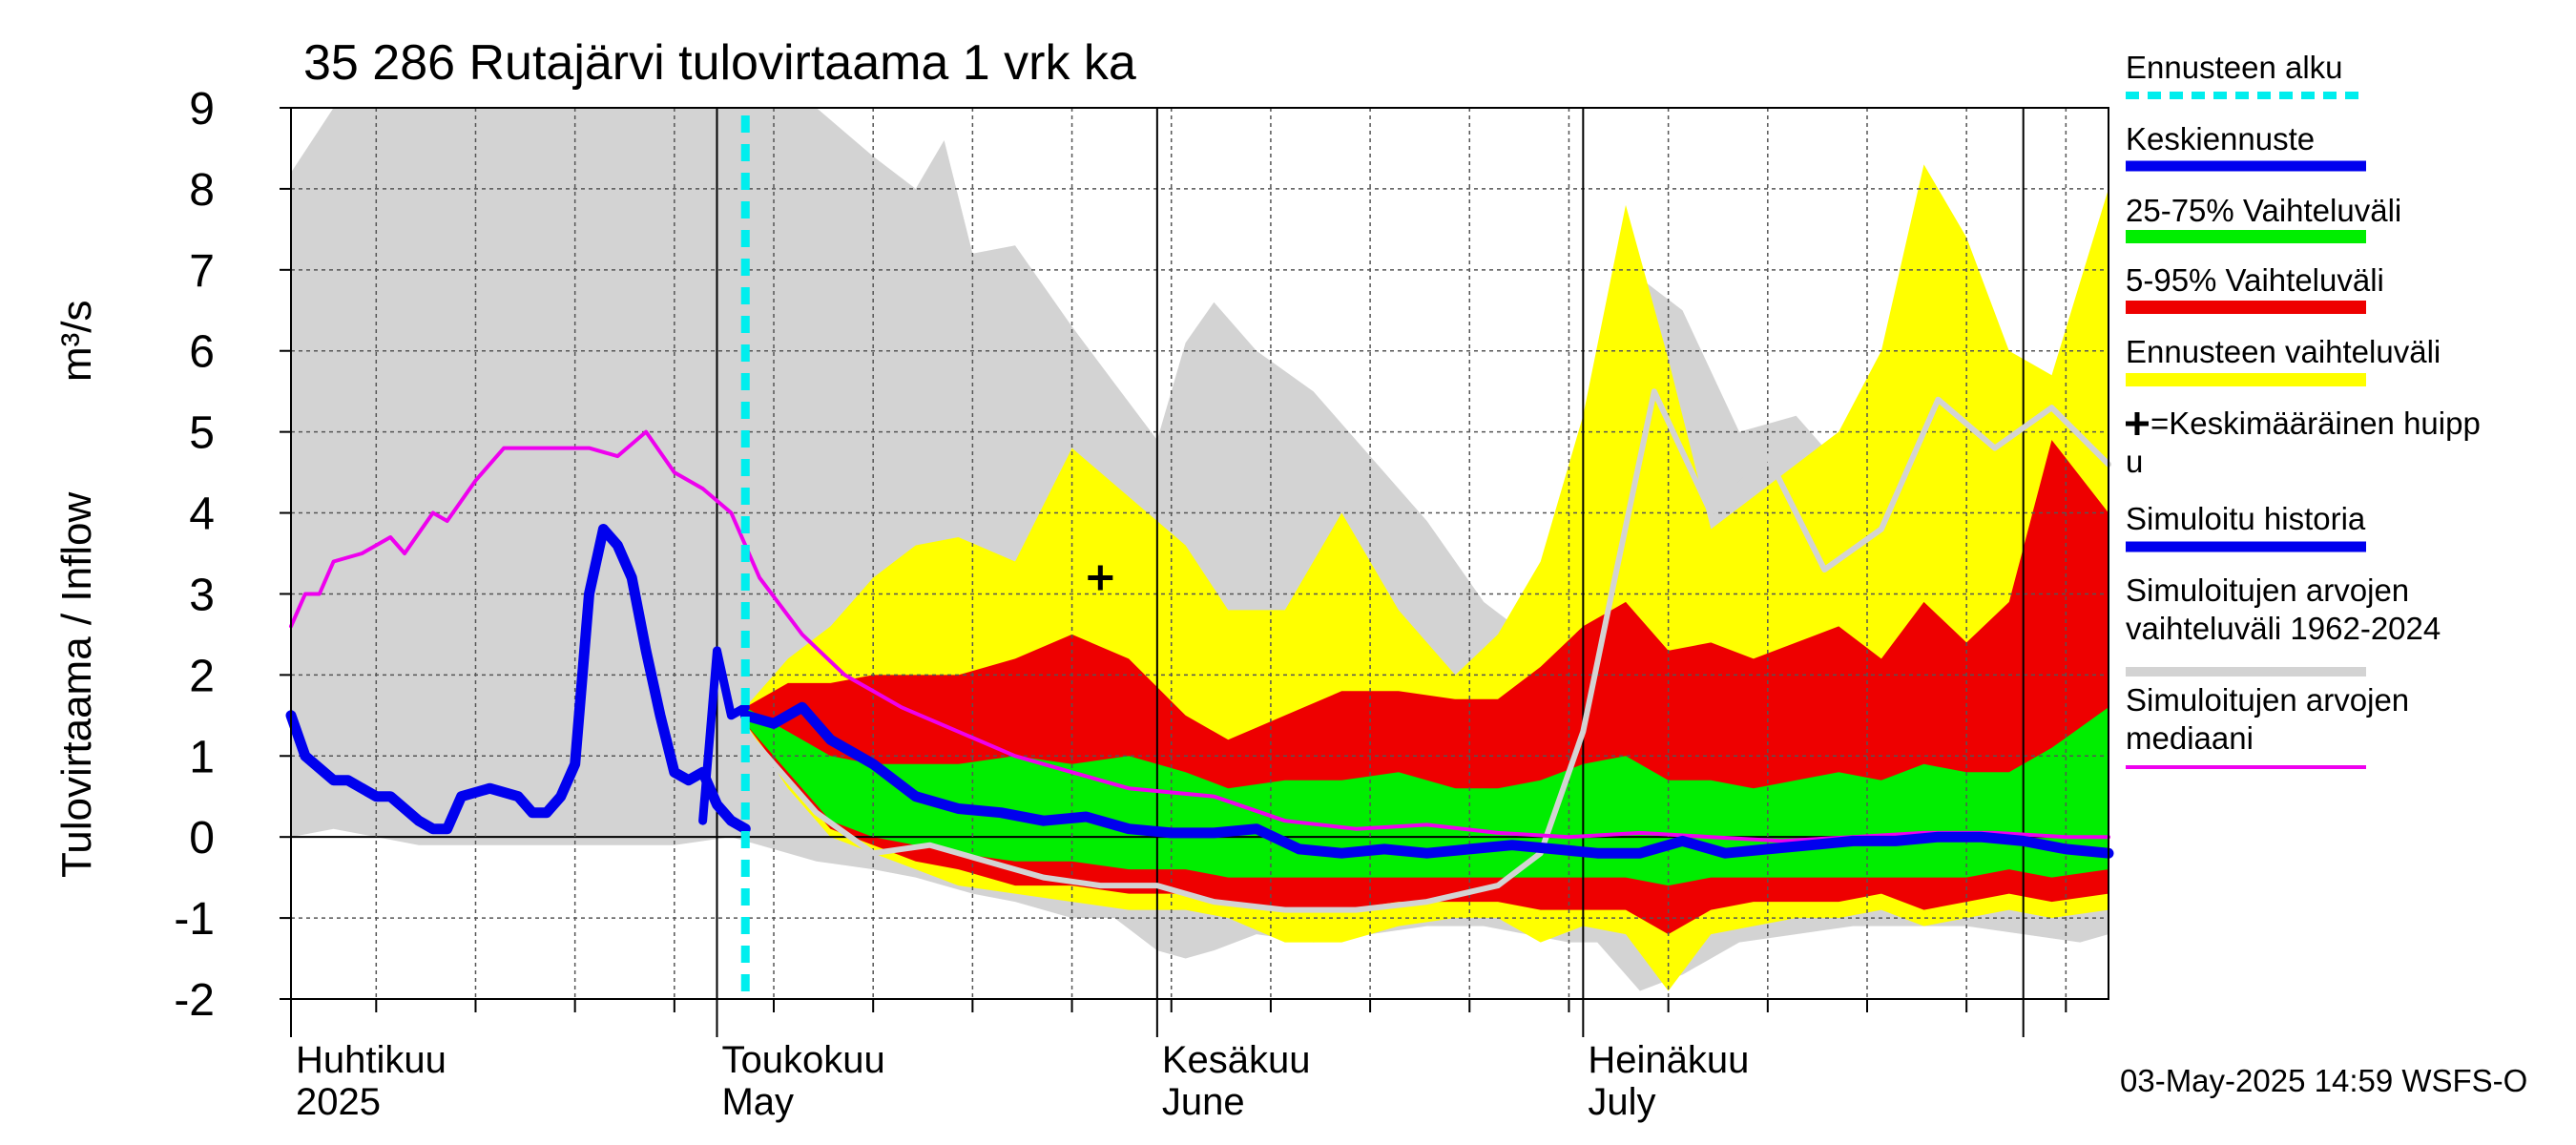 This screenshot has width=2576, height=1145. I want to click on y-tick-label: 3, so click(202, 595).